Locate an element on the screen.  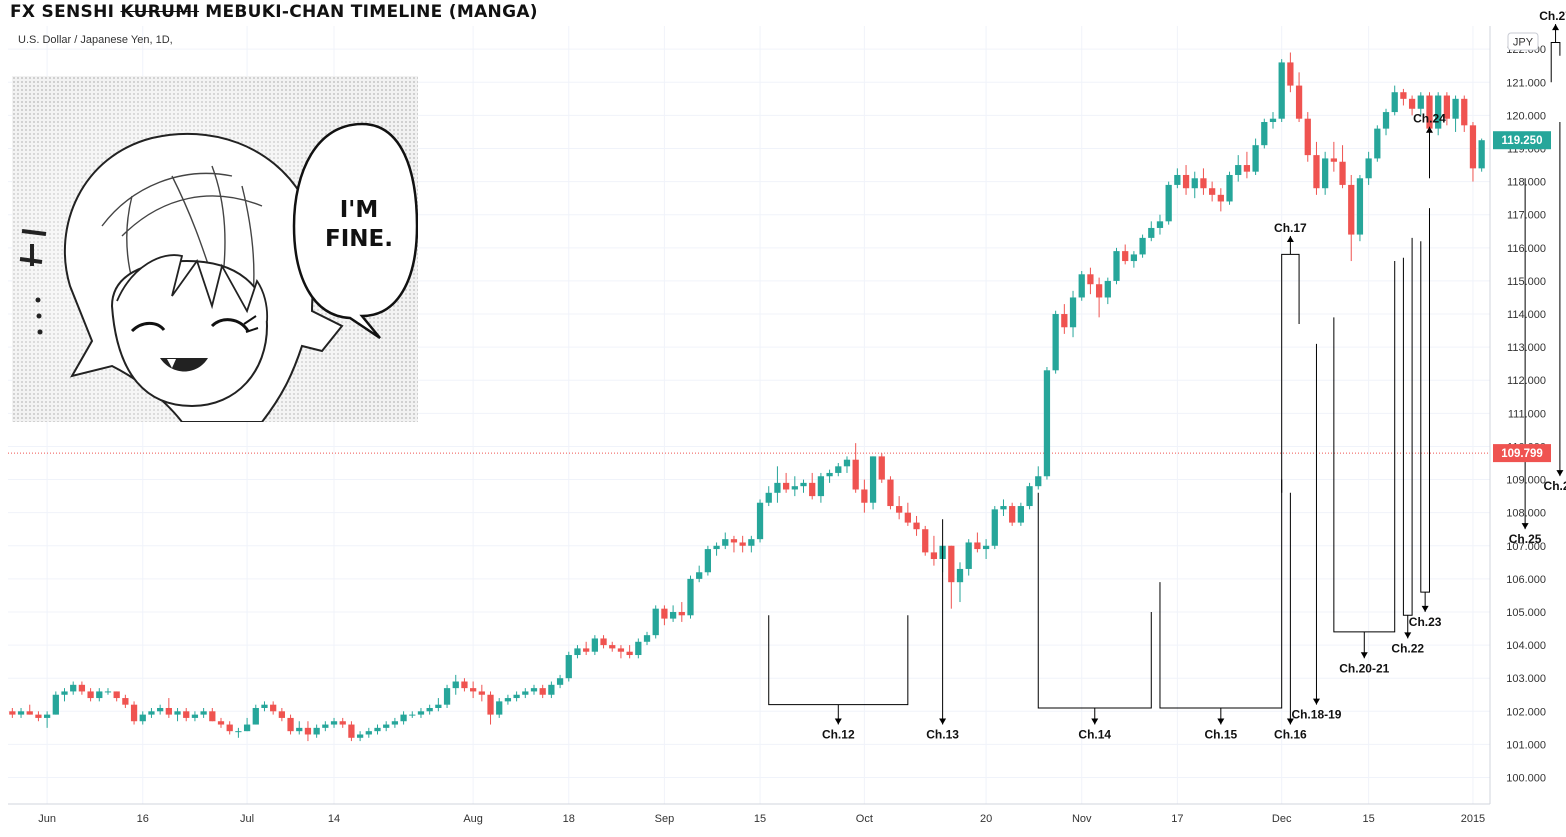
currency-badge: JPY is located at coordinates (1523, 41).